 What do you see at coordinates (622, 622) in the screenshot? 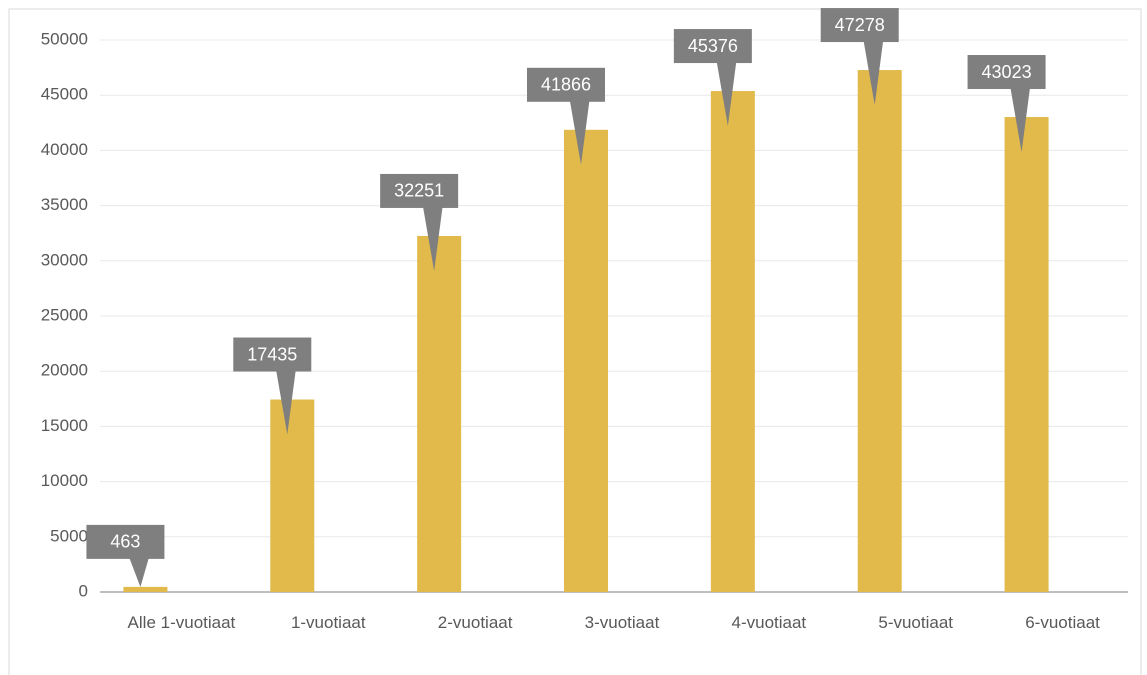
I see `x-tick-label: 3-vuotiaat` at bounding box center [622, 622].